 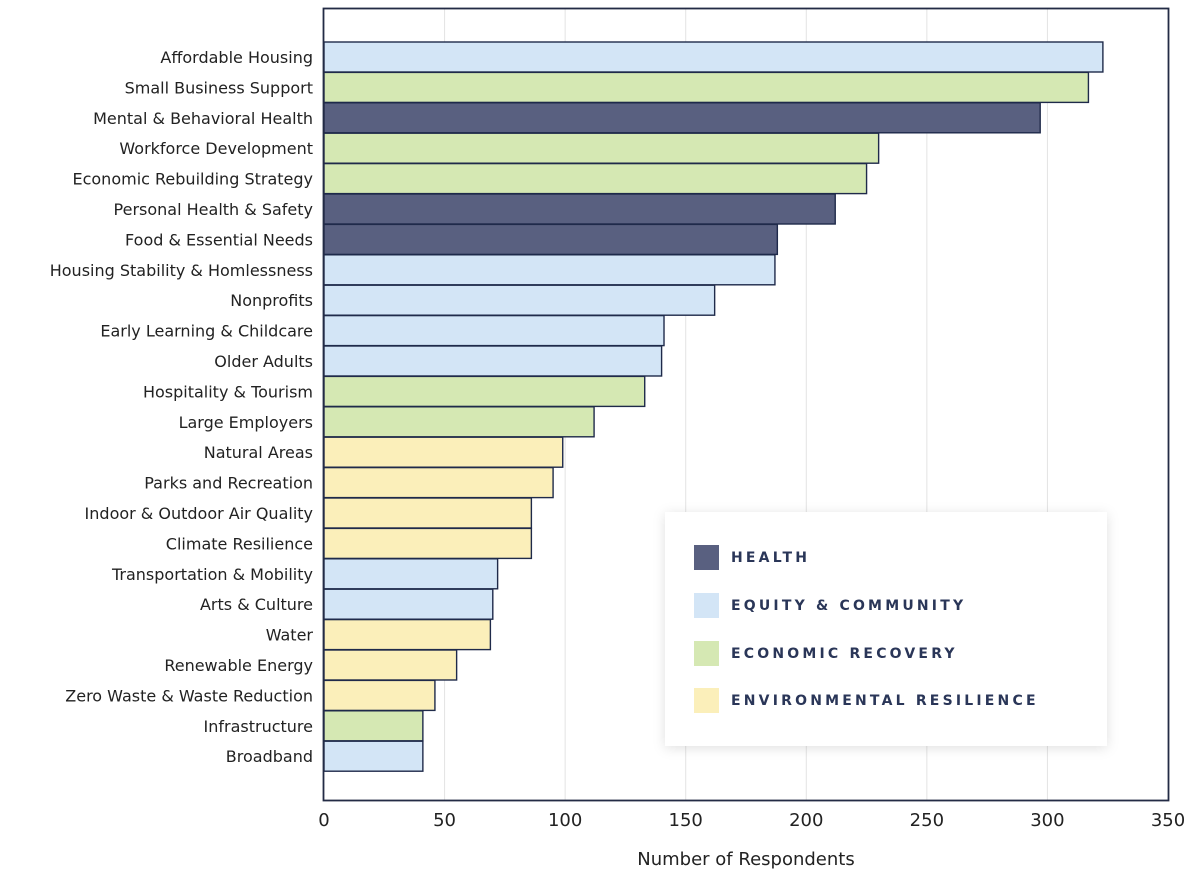 I want to click on category-label: Mental & Behavioral Health, so click(x=203, y=118).